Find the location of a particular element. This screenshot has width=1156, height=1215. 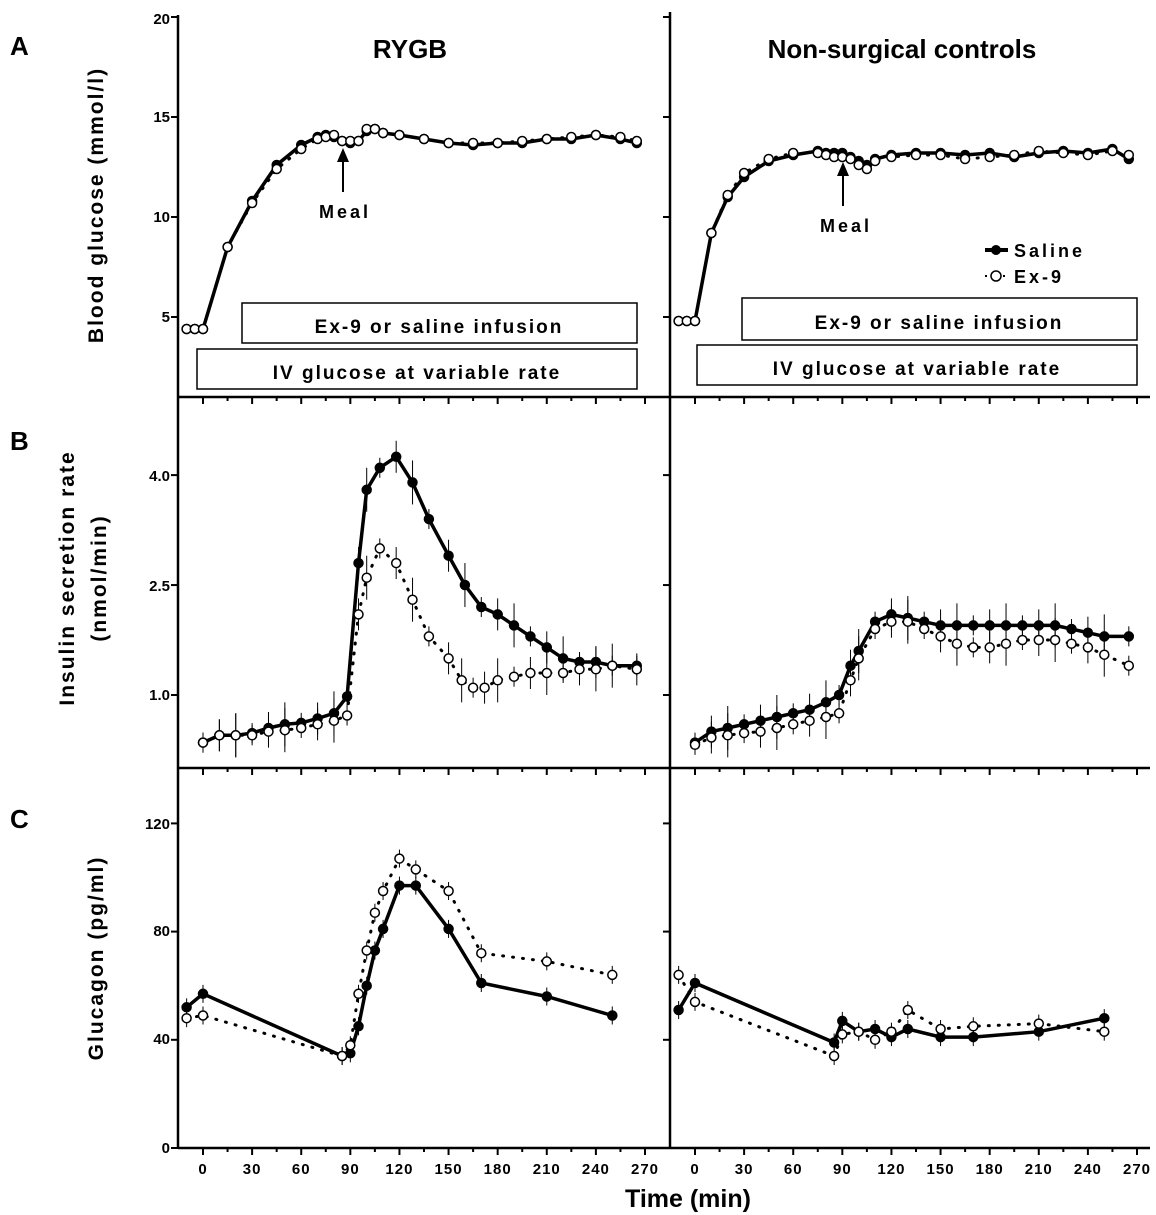

x-tick-right-180: 180 is located at coordinates (990, 1169).